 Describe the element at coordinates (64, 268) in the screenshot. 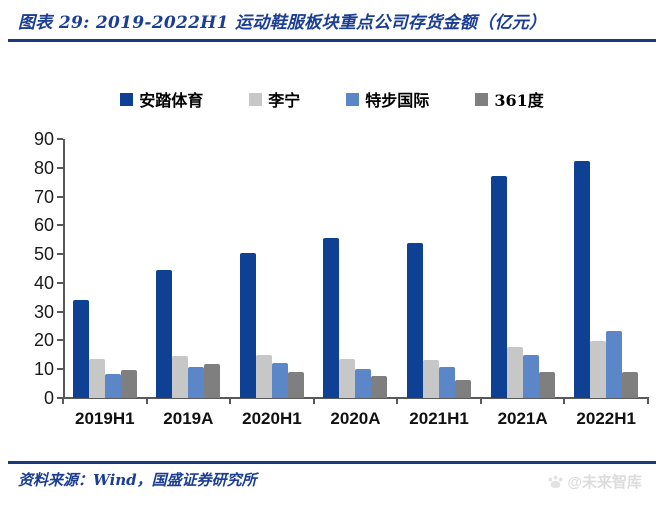

I see `y-axis-line` at that location.